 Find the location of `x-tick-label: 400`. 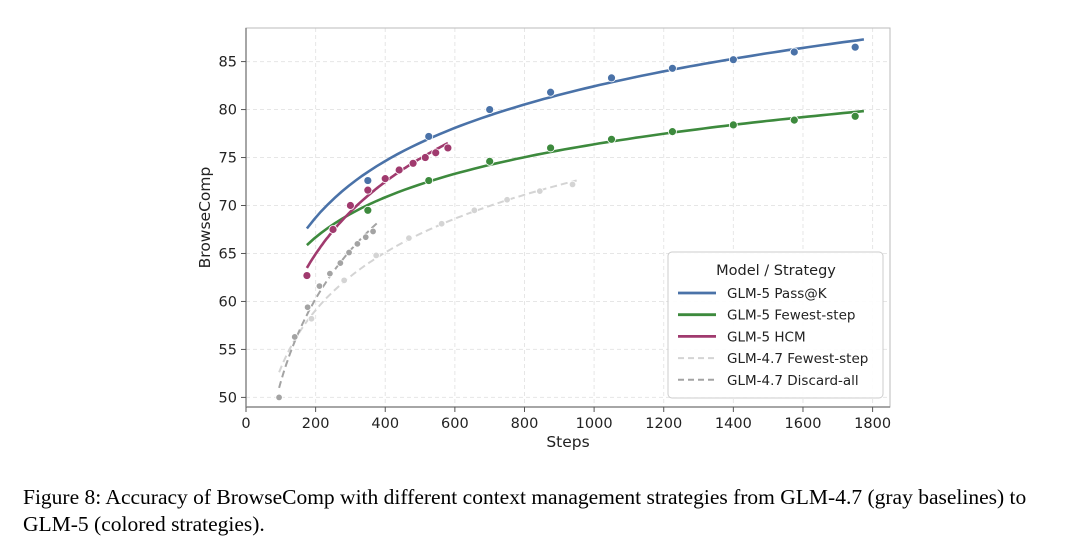

x-tick-label: 400 is located at coordinates (385, 424).